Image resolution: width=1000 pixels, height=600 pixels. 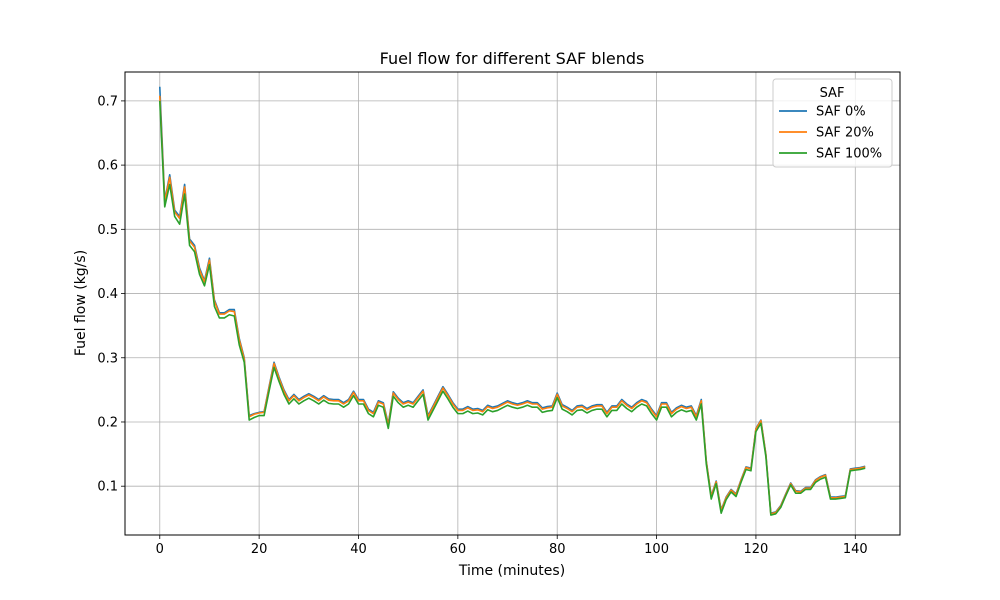 What do you see at coordinates (832, 93) in the screenshot?
I see `legend-title: SAF` at bounding box center [832, 93].